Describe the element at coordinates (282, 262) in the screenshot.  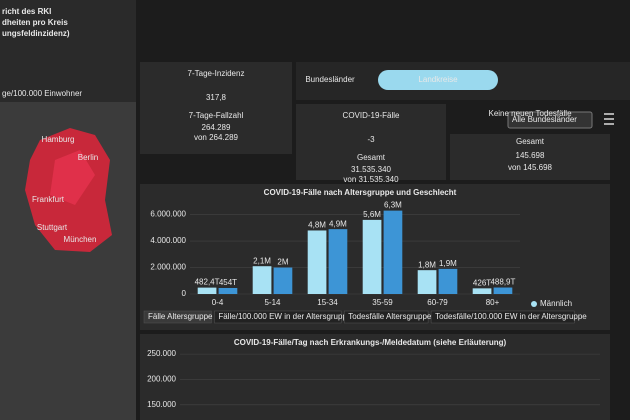
I see `value-label: 2M` at that location.